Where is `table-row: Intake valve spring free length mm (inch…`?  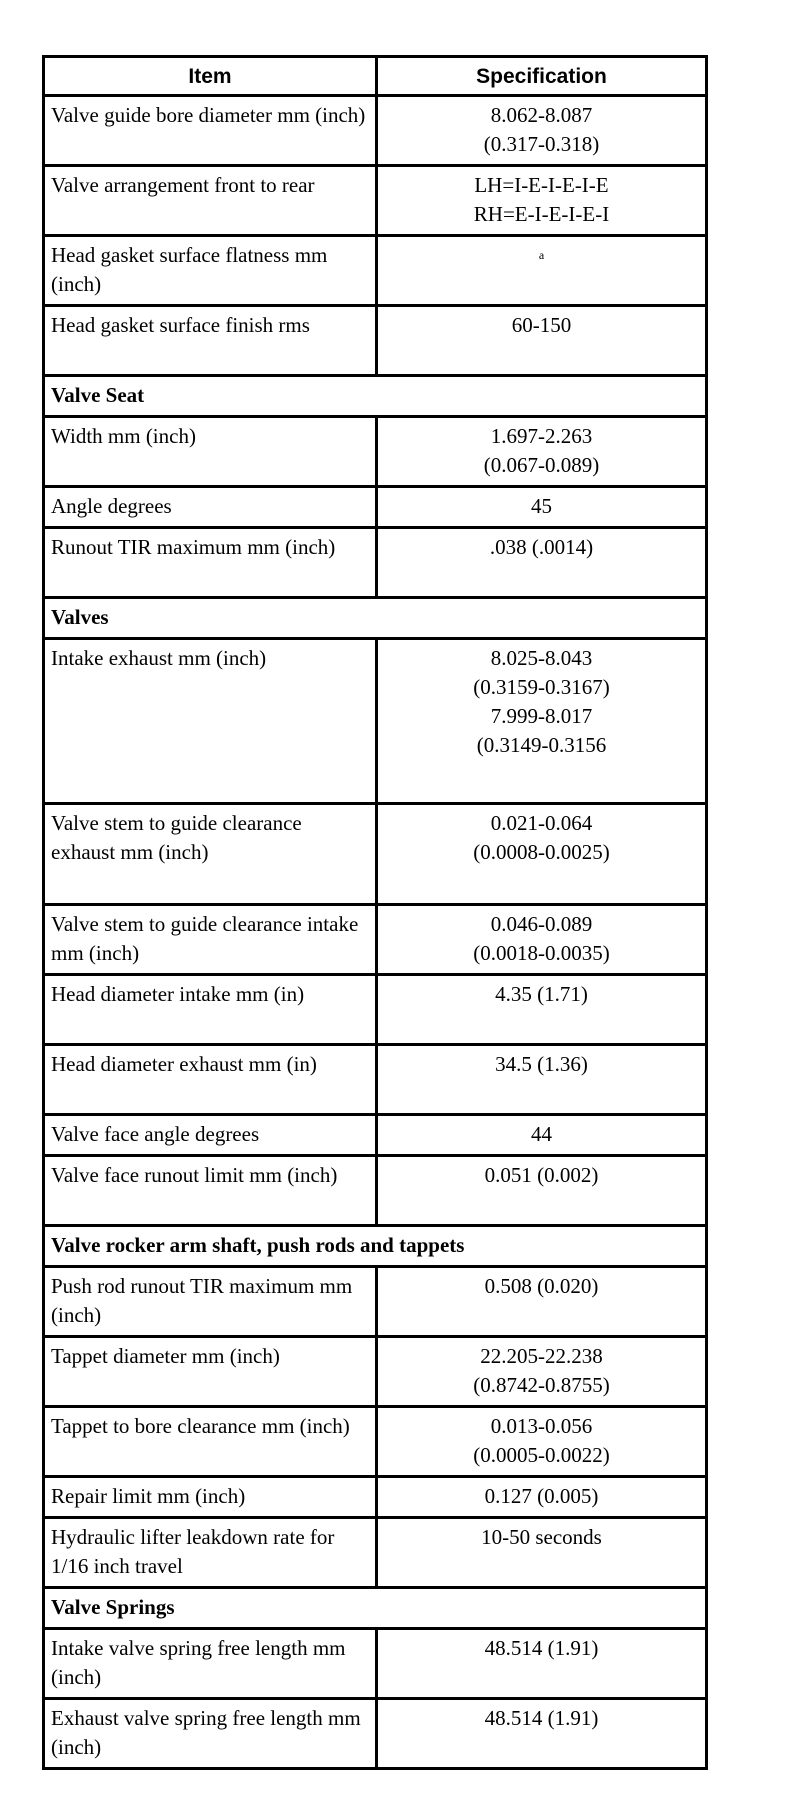
table-row: Intake valve spring free length mm (inch… is located at coordinates (375, 1663).